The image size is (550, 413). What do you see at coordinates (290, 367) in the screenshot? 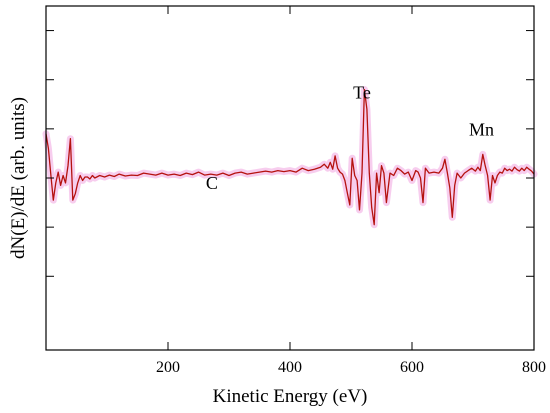
I see `x-tick-label: 400` at bounding box center [290, 367].